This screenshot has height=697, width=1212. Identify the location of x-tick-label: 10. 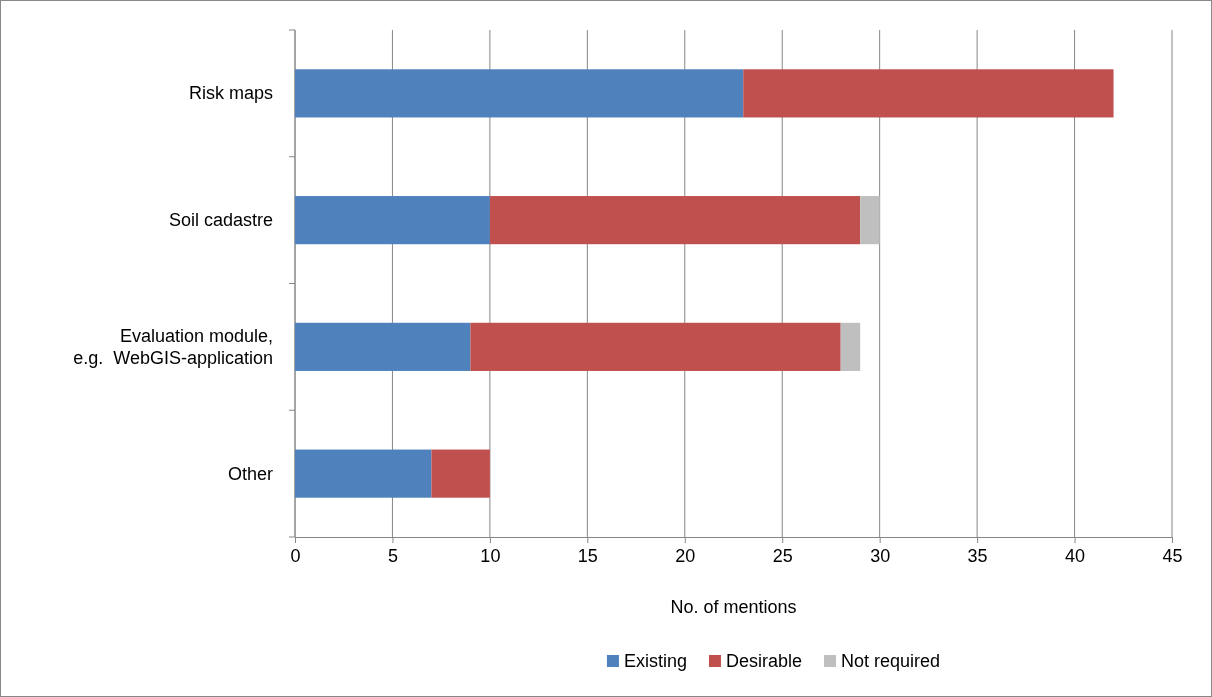
(490, 555).